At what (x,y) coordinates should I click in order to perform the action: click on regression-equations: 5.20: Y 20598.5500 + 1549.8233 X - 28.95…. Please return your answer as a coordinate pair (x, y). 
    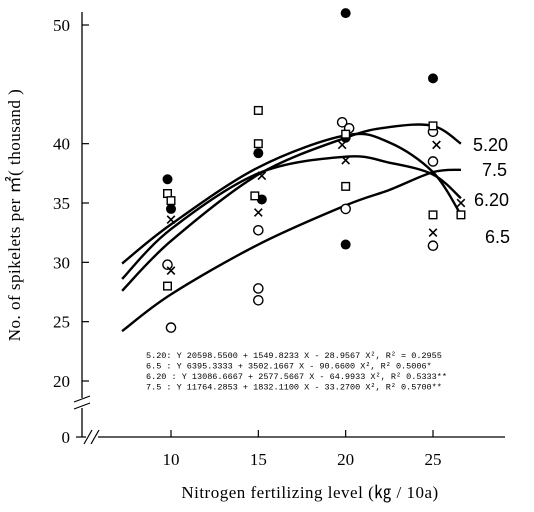
    Looking at the image, I should click on (296, 372).